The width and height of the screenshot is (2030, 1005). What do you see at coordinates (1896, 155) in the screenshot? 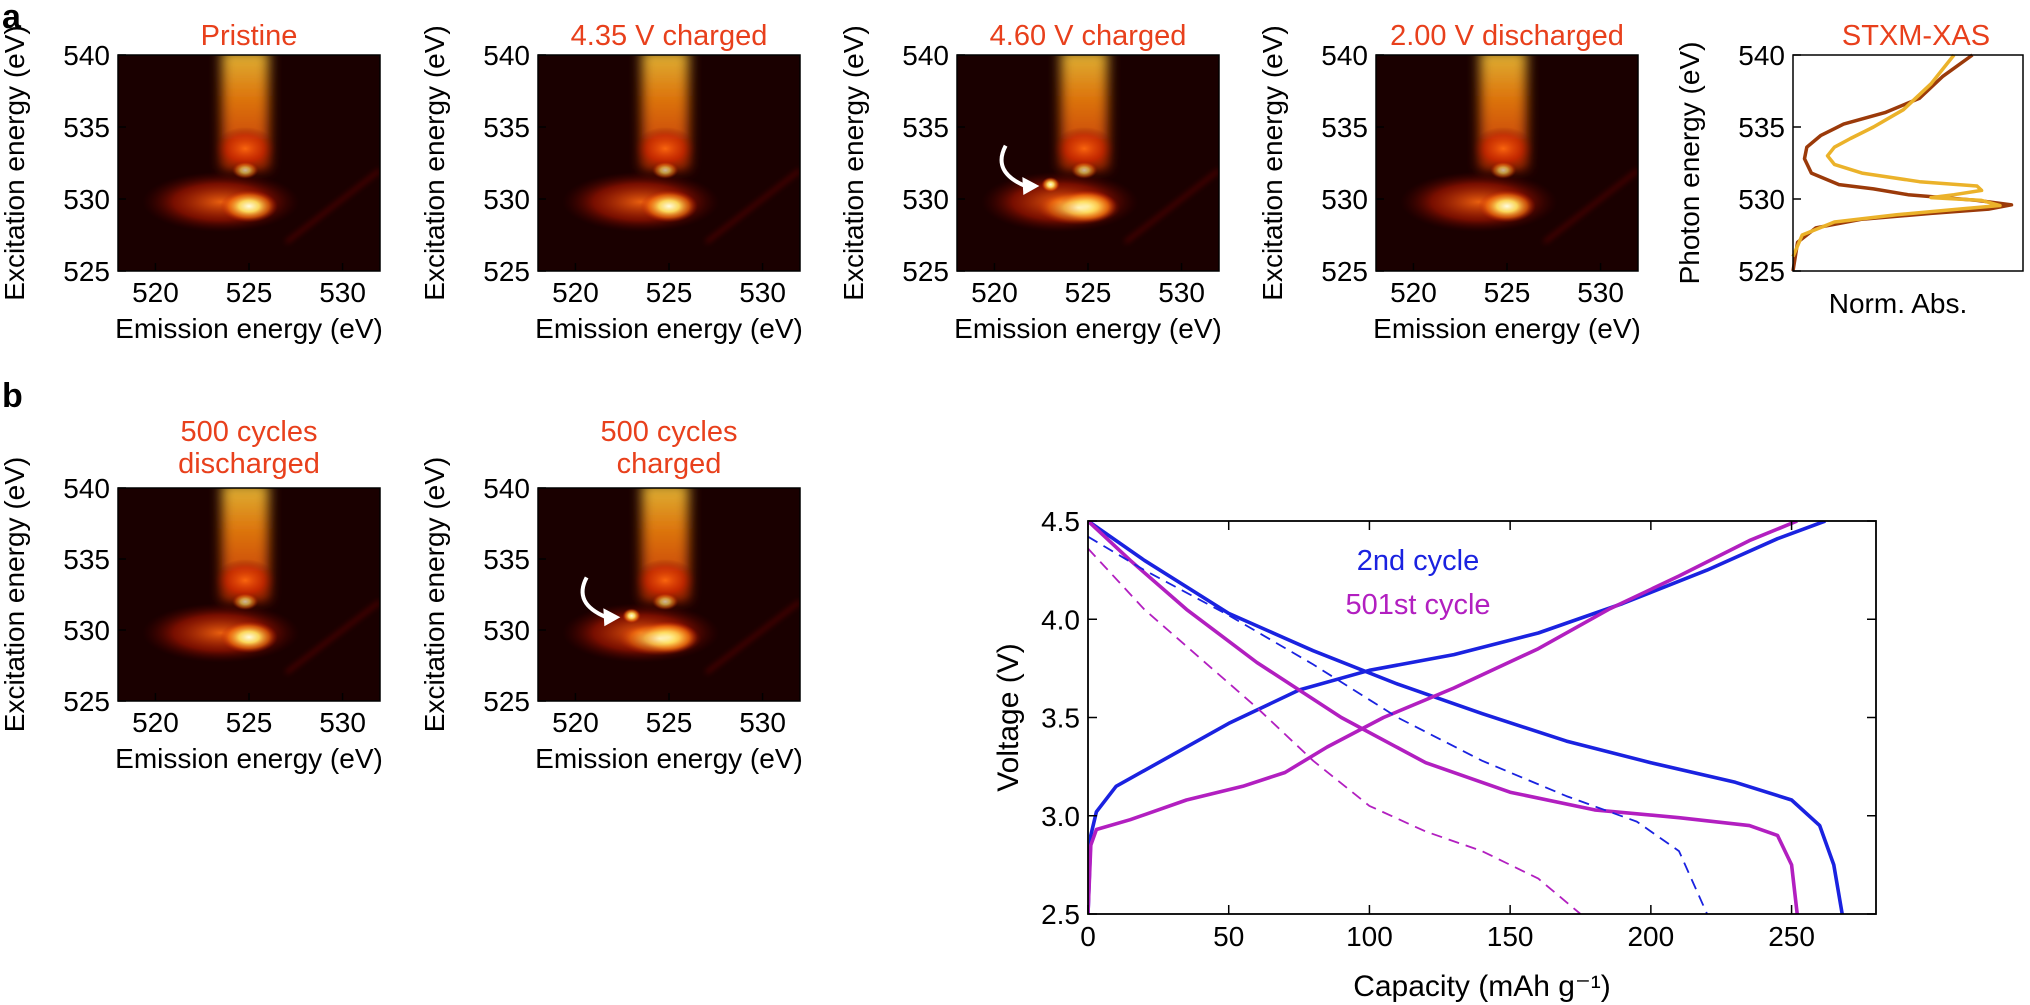
I see `xas-series-light` at bounding box center [1896, 155].